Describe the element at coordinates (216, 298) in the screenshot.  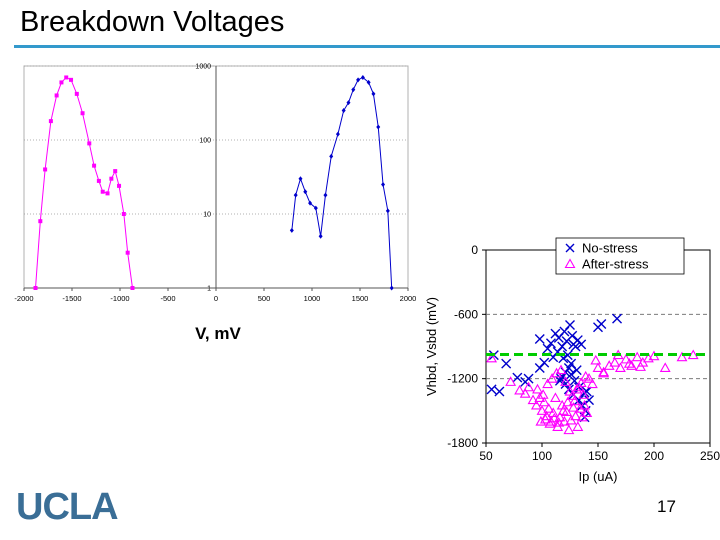
I see `x-tick-label: 0` at that location.